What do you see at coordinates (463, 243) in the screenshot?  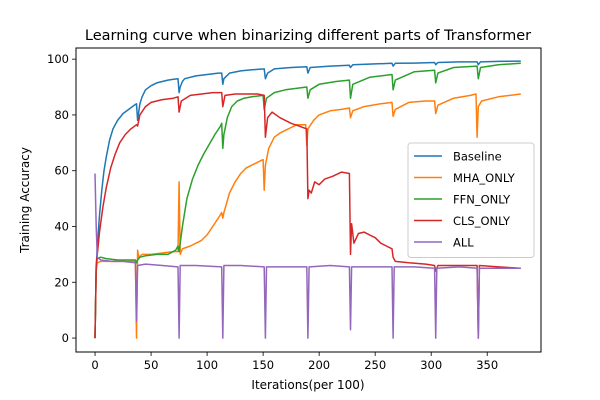 I see `legend-label: ALL` at bounding box center [463, 243].